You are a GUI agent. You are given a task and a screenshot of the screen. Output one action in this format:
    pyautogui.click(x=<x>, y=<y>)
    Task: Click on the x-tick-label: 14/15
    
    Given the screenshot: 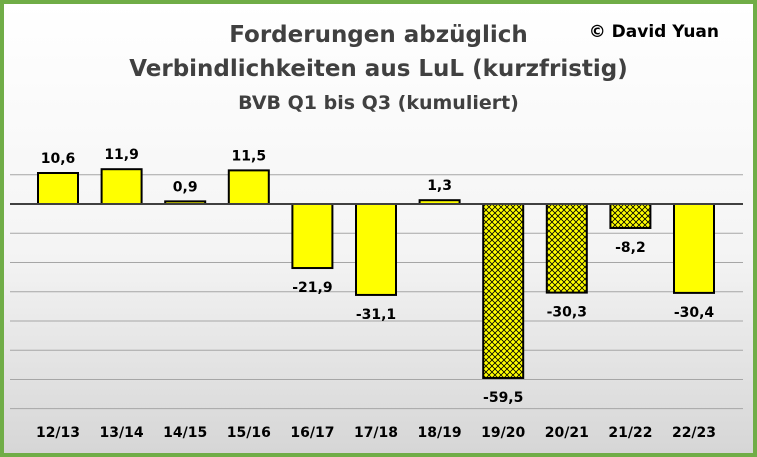 What is the action you would take?
    pyautogui.click(x=185, y=433)
    